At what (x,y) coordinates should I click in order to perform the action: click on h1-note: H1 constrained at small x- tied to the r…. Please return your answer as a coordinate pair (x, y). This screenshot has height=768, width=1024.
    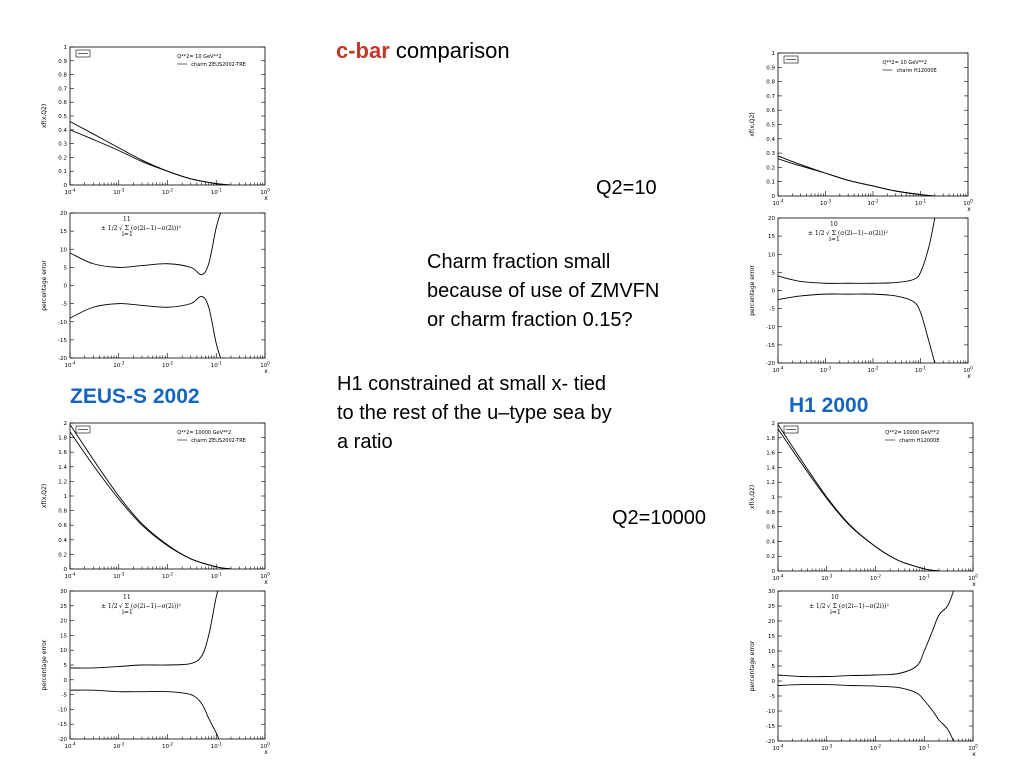
    Looking at the image, I should click on (527, 413).